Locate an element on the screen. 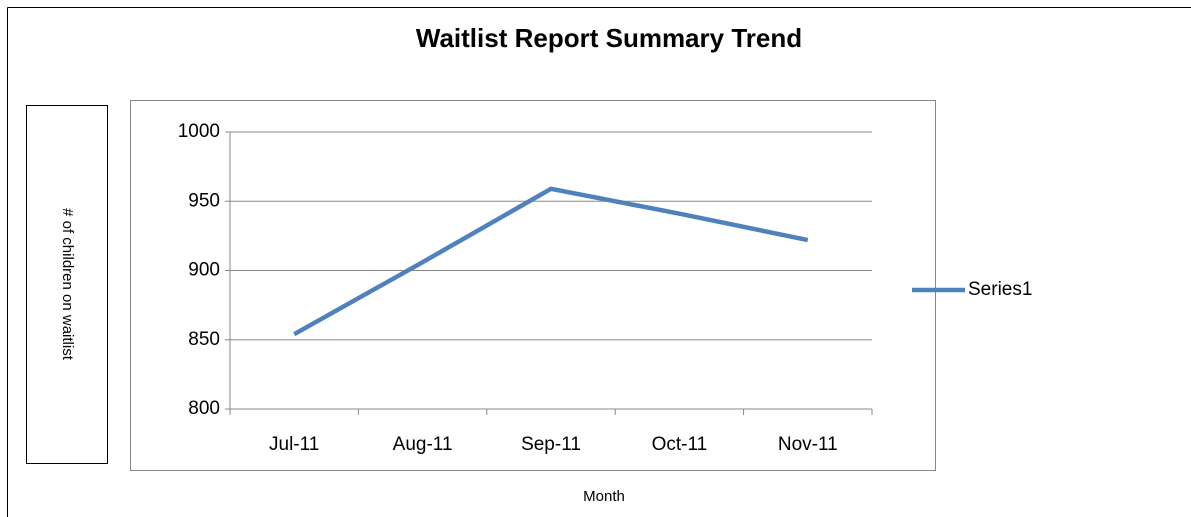 The height and width of the screenshot is (517, 1191). x-tick-label: Aug-11 is located at coordinates (423, 444).